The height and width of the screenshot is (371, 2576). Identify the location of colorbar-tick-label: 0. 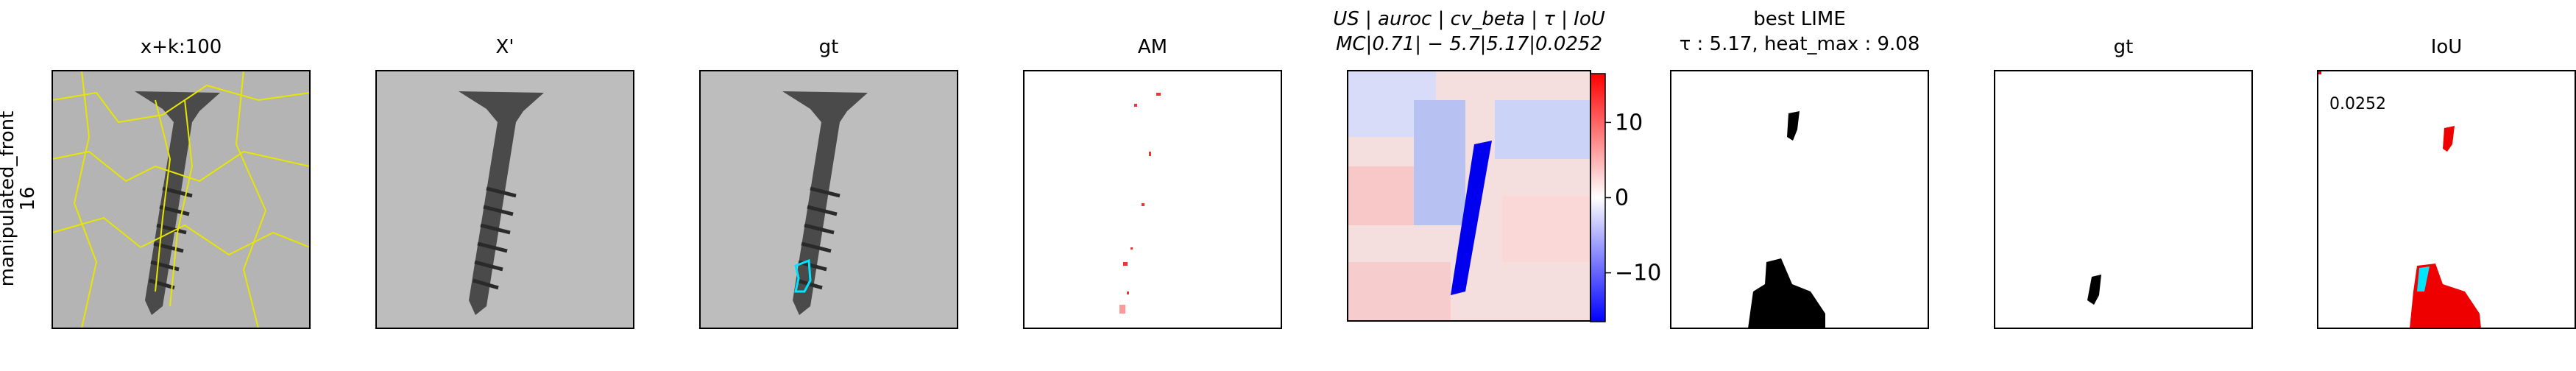
(1622, 198).